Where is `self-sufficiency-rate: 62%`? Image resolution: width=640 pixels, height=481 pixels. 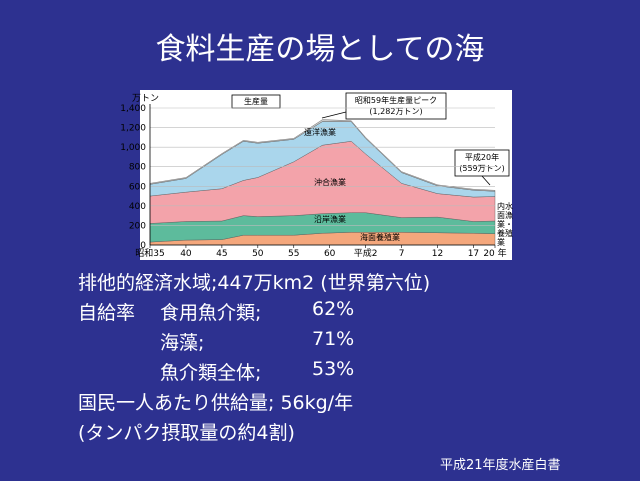
self-sufficiency-rate: 62% is located at coordinates (333, 309).